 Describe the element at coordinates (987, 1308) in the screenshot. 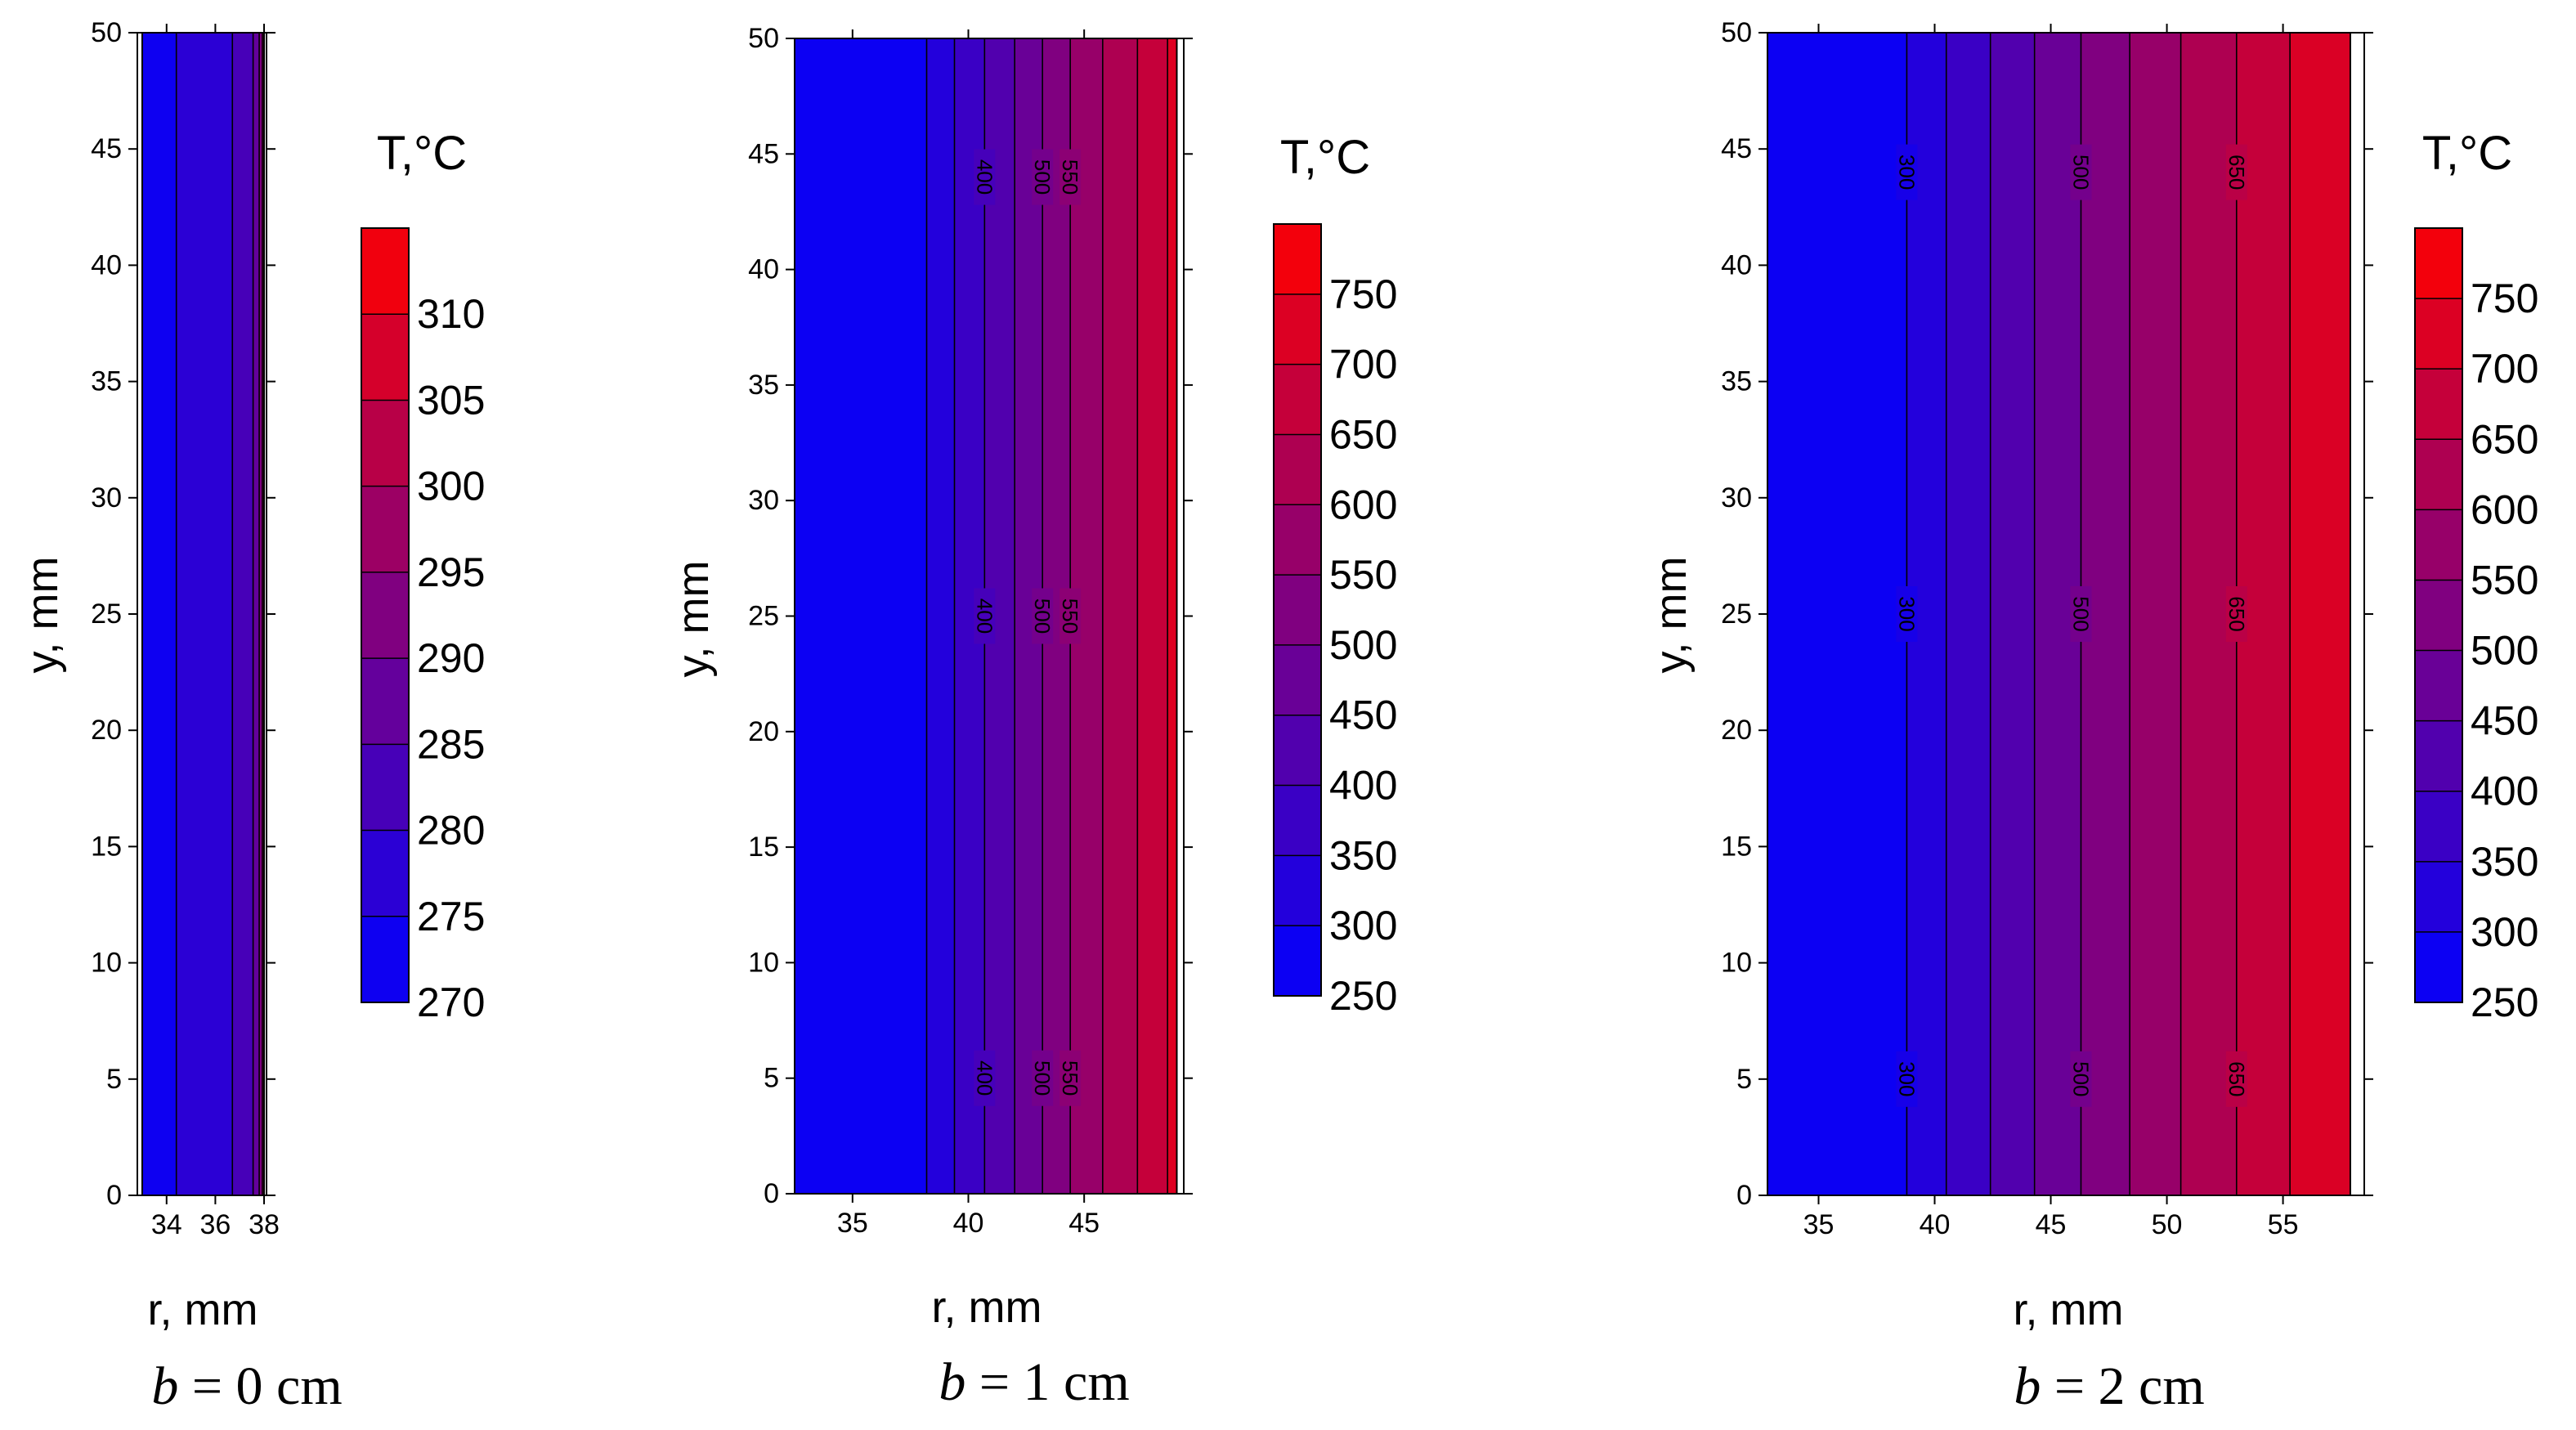

I see `x-axis-label: r, mm` at that location.